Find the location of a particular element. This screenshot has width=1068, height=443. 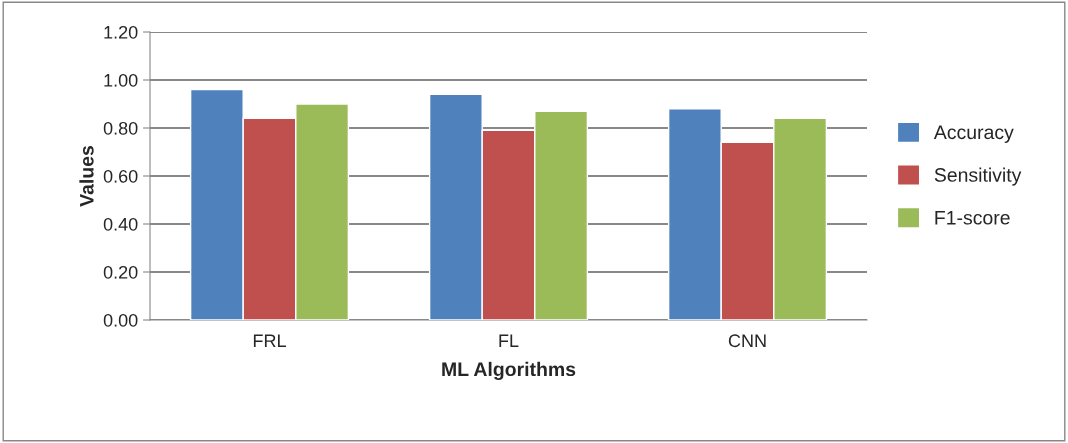

legend-label: Sensitivity is located at coordinates (978, 176).